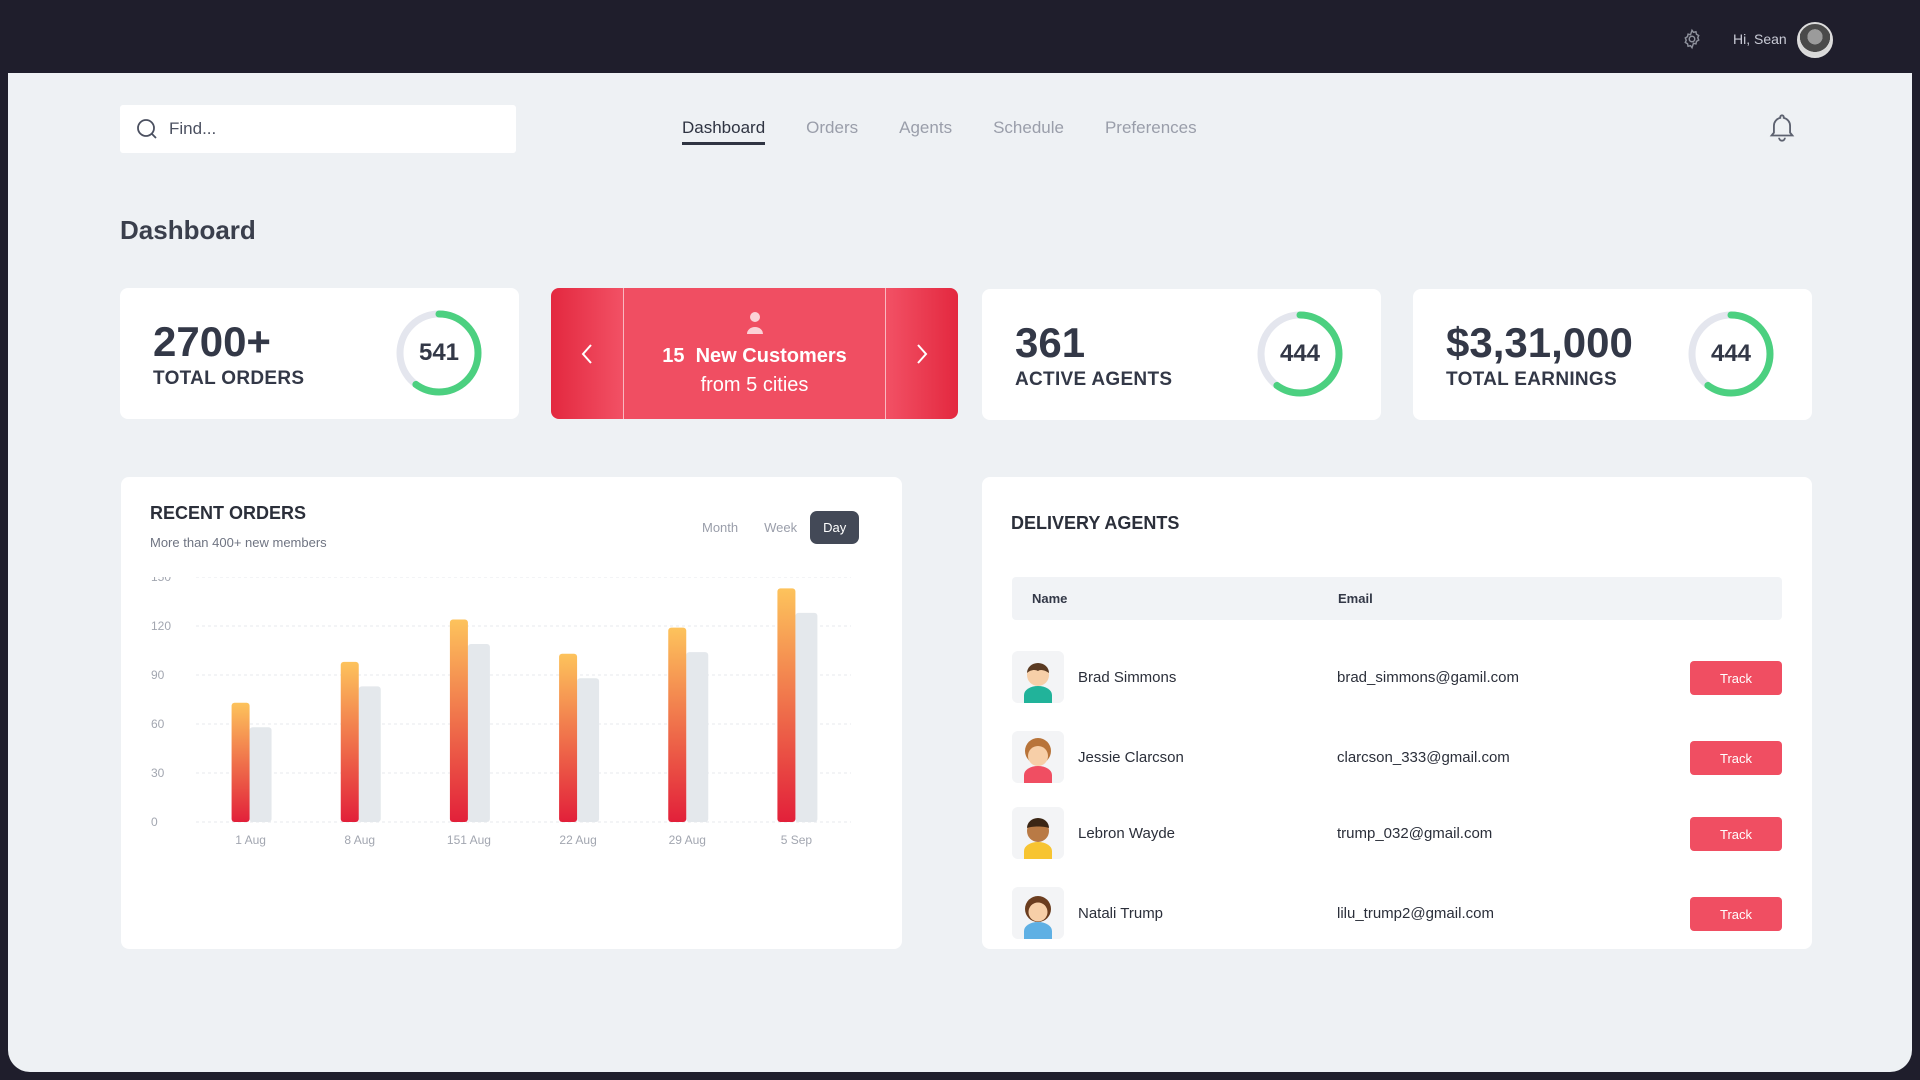 This screenshot has width=1920, height=1080. What do you see at coordinates (1121, 913) in the screenshot?
I see `agent-name: Natali Trump` at bounding box center [1121, 913].